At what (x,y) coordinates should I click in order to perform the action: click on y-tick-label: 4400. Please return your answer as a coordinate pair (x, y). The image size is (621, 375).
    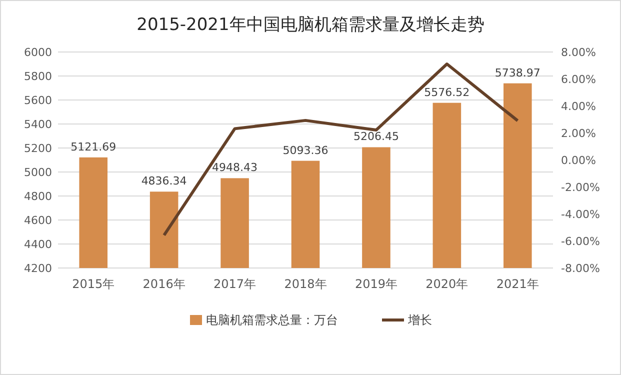
    Looking at the image, I should click on (38, 244).